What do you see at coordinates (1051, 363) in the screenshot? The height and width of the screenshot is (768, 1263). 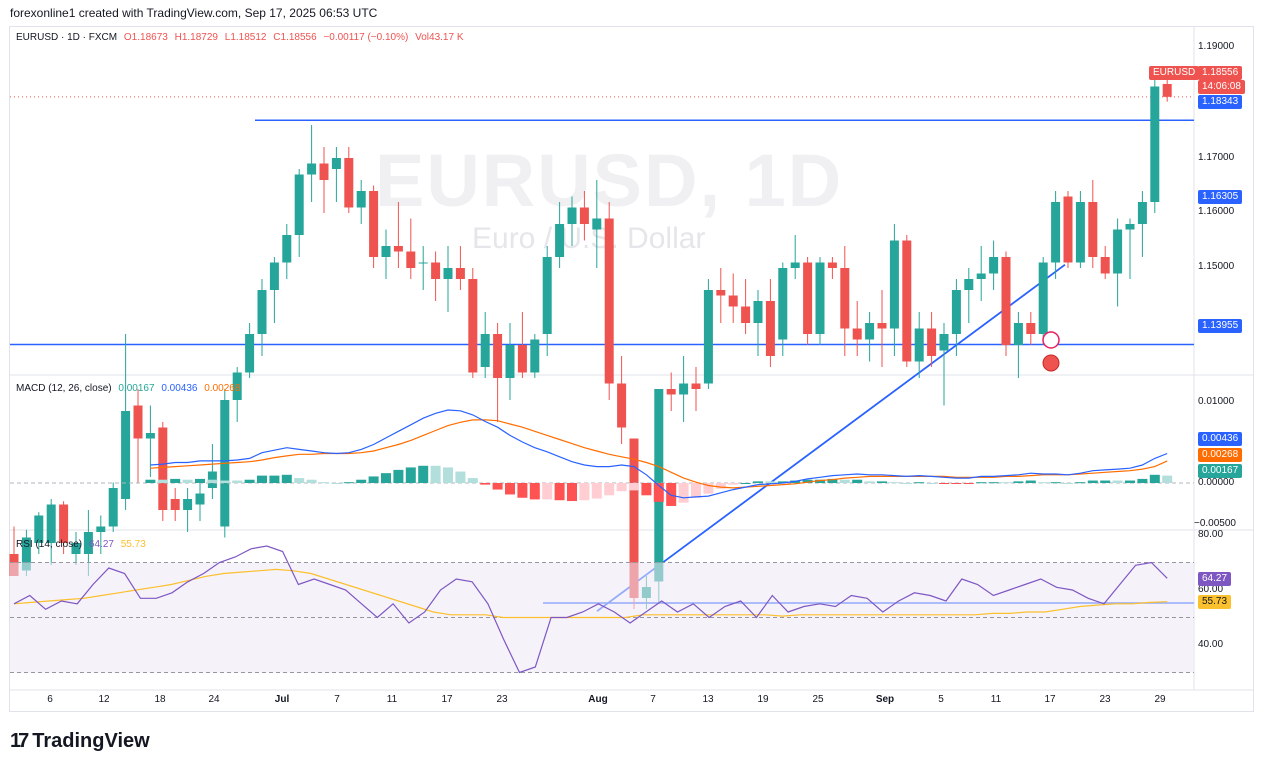 I see `us-flag-icon` at bounding box center [1051, 363].